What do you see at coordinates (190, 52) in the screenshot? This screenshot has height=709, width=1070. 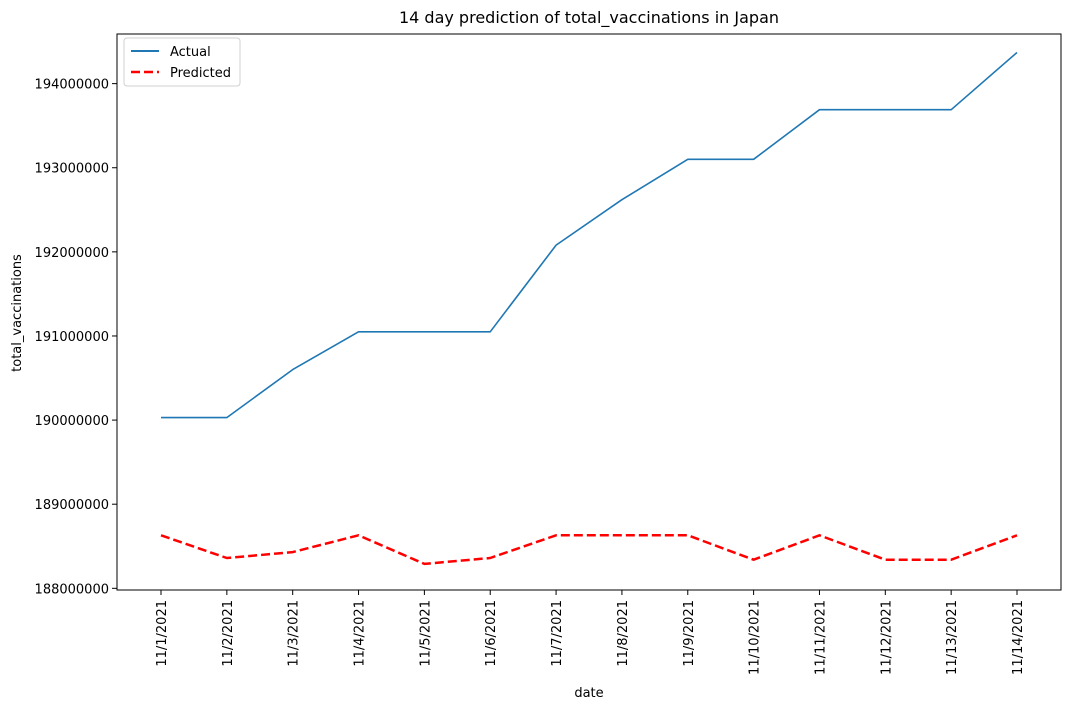 I see `legend-label-actual: Actual` at bounding box center [190, 52].